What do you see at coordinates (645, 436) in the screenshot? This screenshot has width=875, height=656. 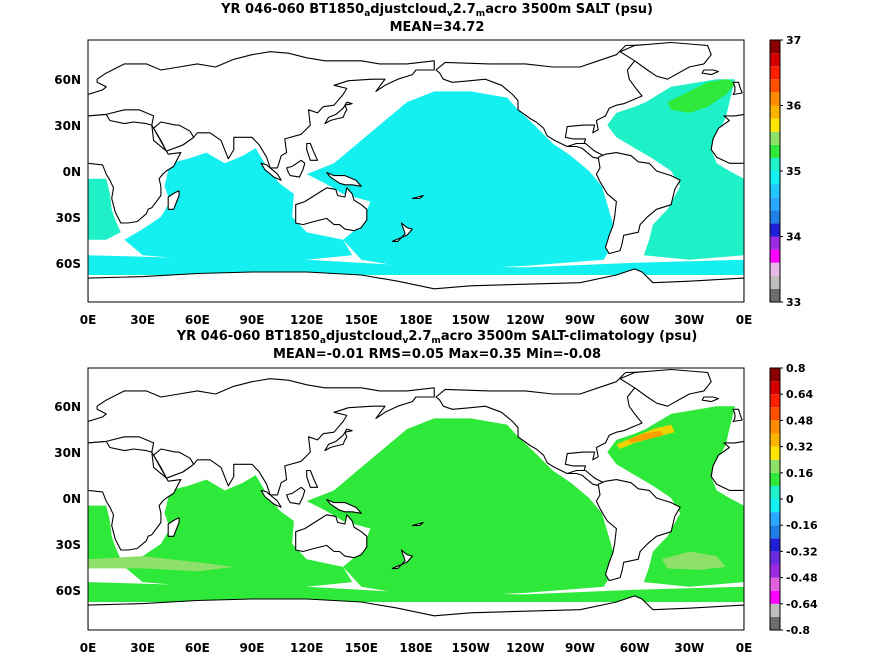 I see `diff-gulf-stream-hot` at bounding box center [645, 436].